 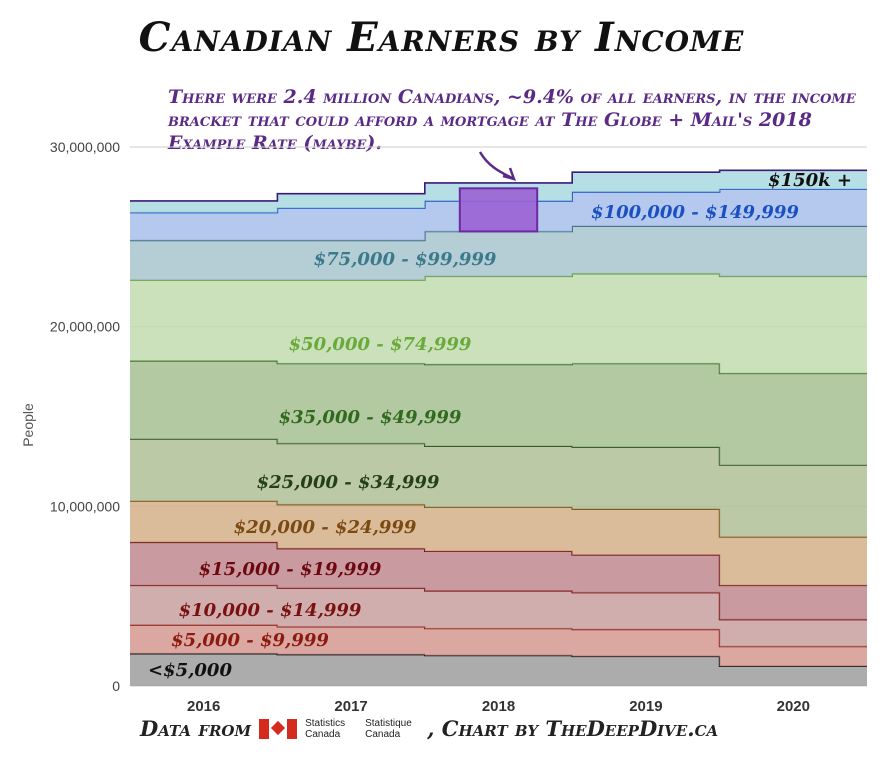 I want to click on series-label-15-000-19-999: $15,000 - $19,999, so click(x=290, y=569).